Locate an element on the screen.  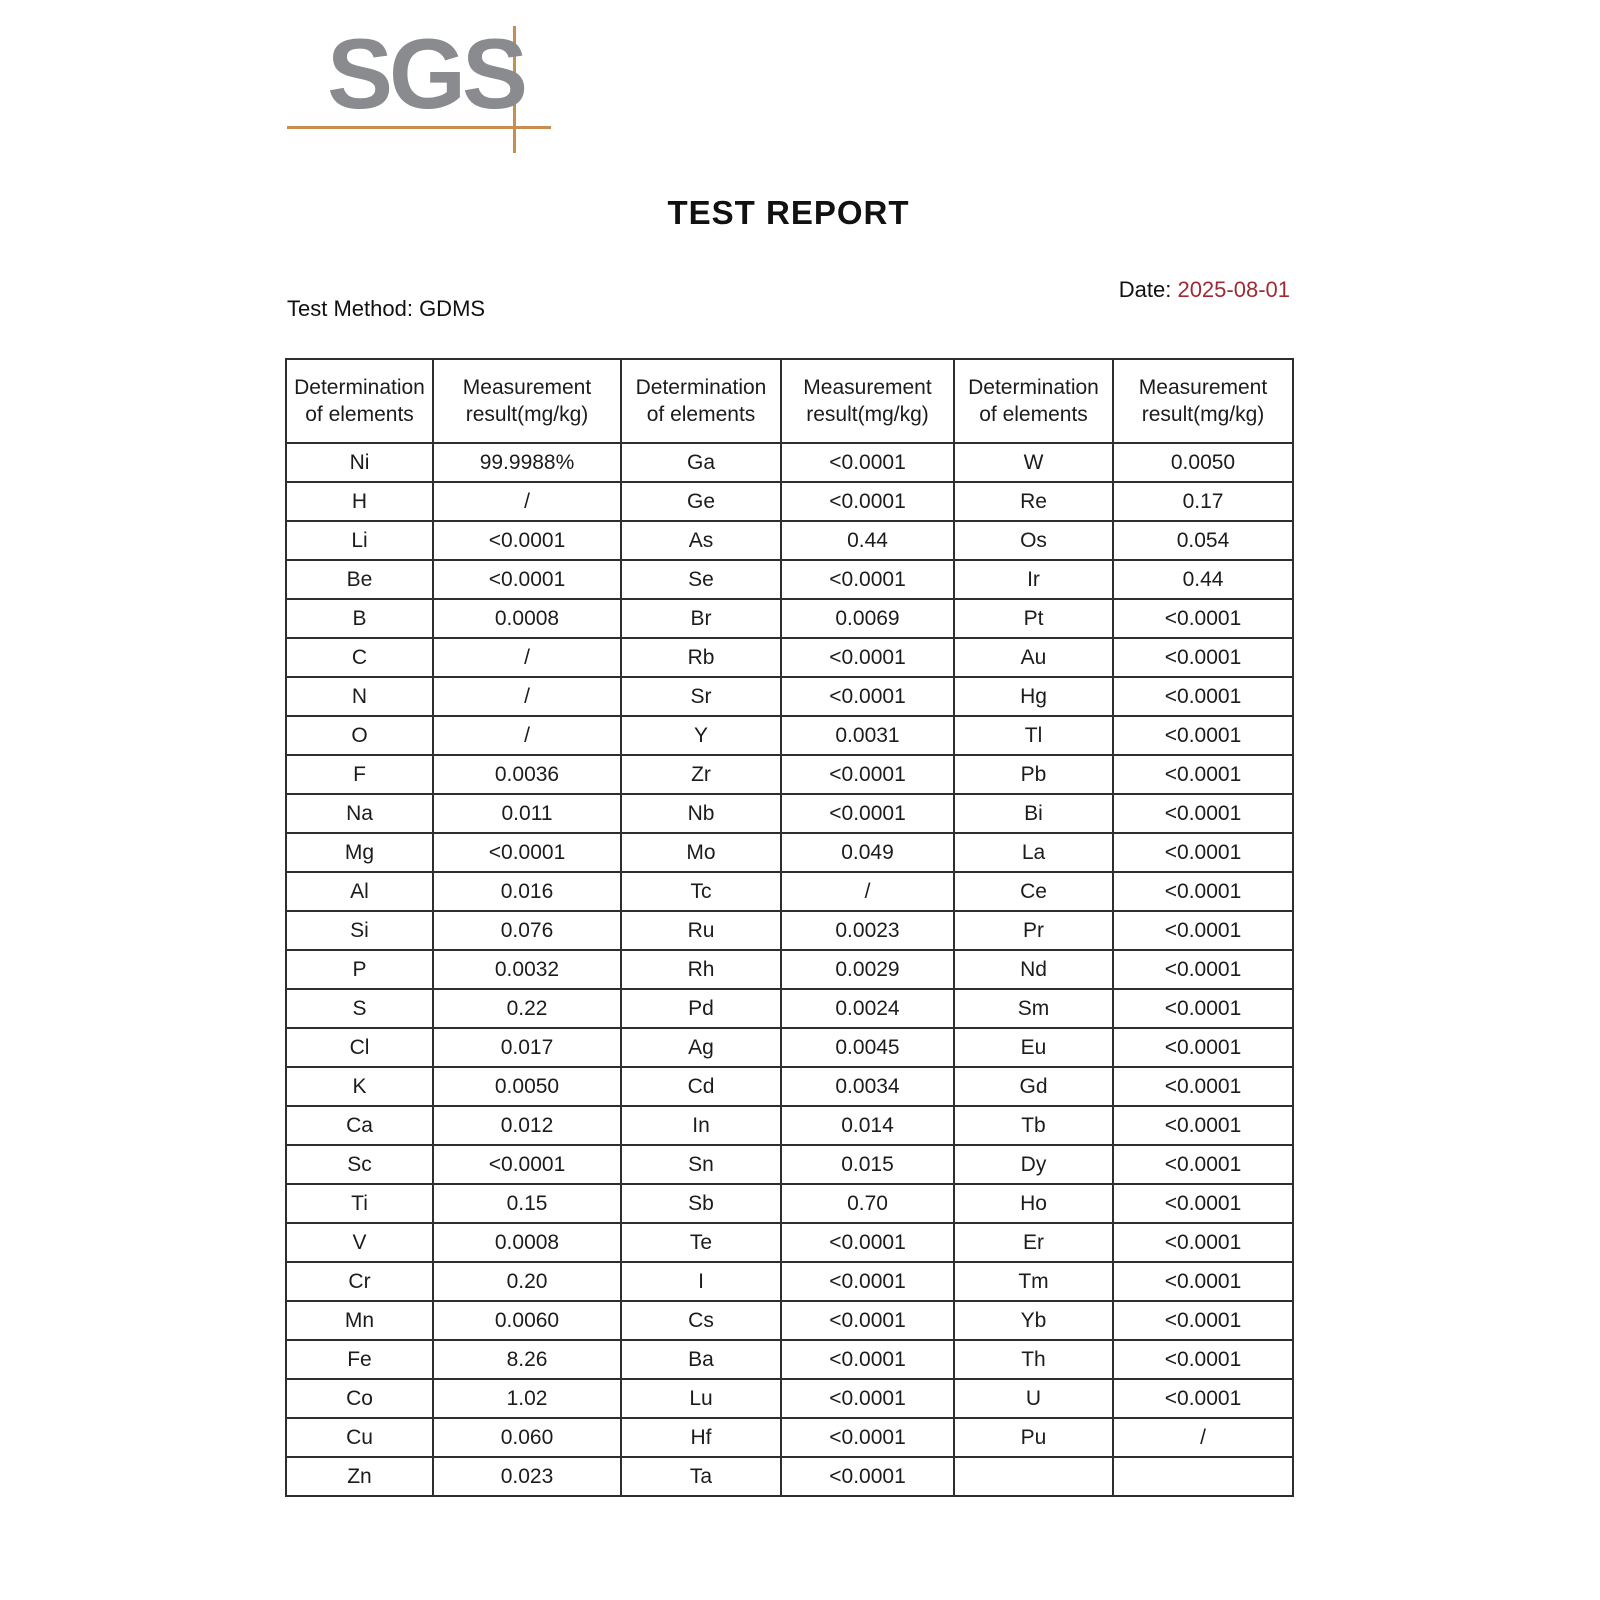
table-row: C / Rb <0.0001 Au <0.0001 is located at coordinates (789, 657).